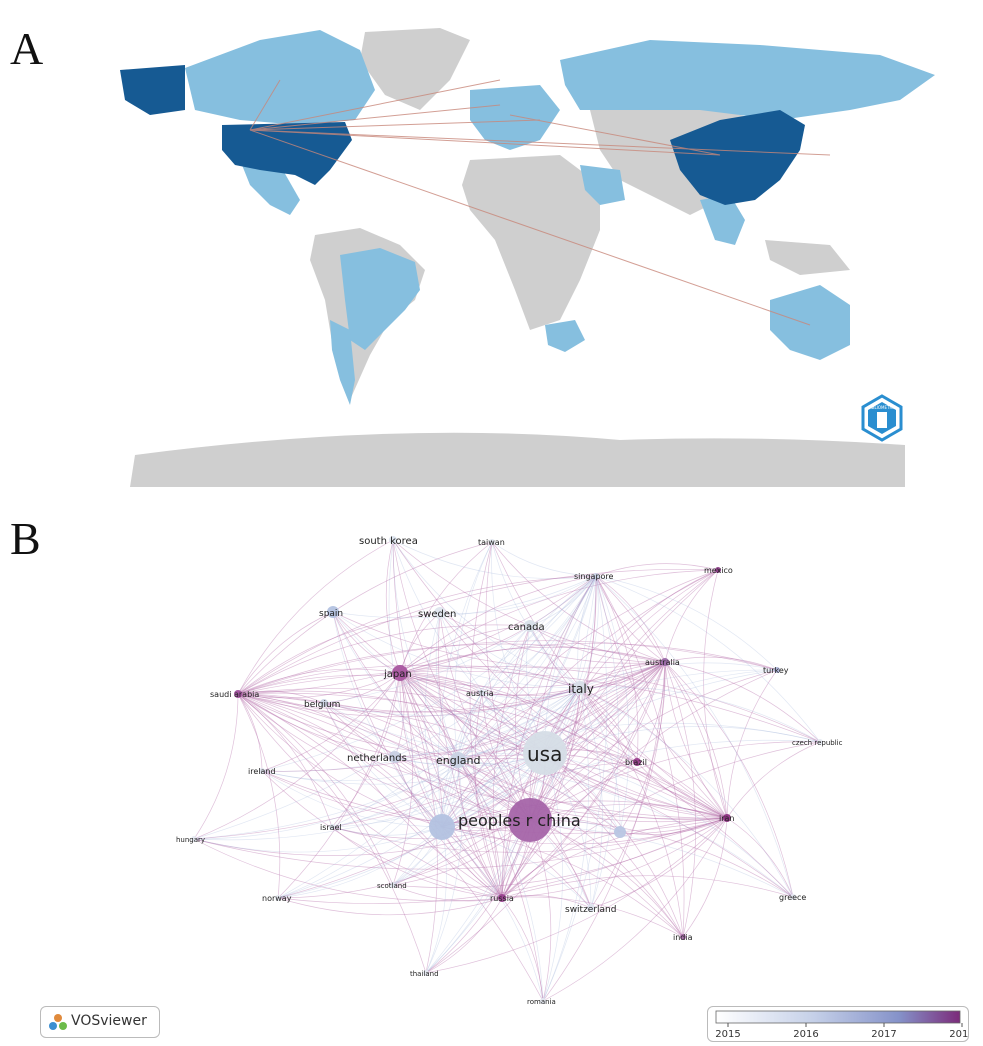  What do you see at coordinates (530, 820) in the screenshot?
I see `node-china` at bounding box center [530, 820].